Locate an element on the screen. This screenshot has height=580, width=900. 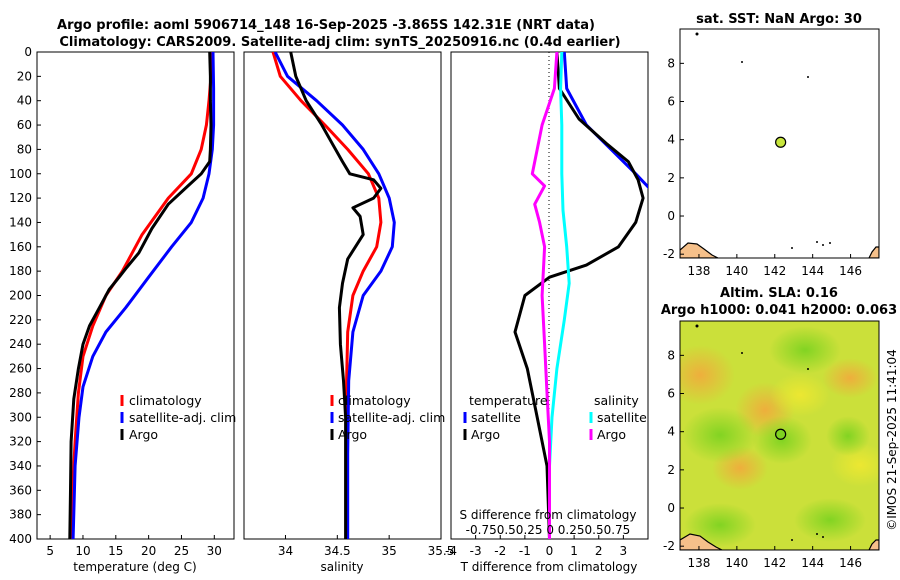
x-tick-label: 146 is located at coordinates (850, 563).